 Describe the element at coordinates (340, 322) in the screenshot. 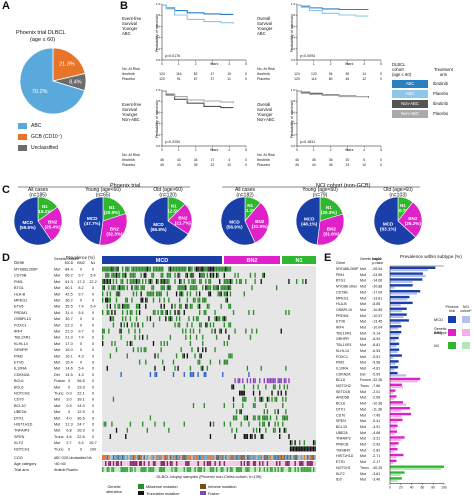

I see `e-gene-name: ETV6` at that location.